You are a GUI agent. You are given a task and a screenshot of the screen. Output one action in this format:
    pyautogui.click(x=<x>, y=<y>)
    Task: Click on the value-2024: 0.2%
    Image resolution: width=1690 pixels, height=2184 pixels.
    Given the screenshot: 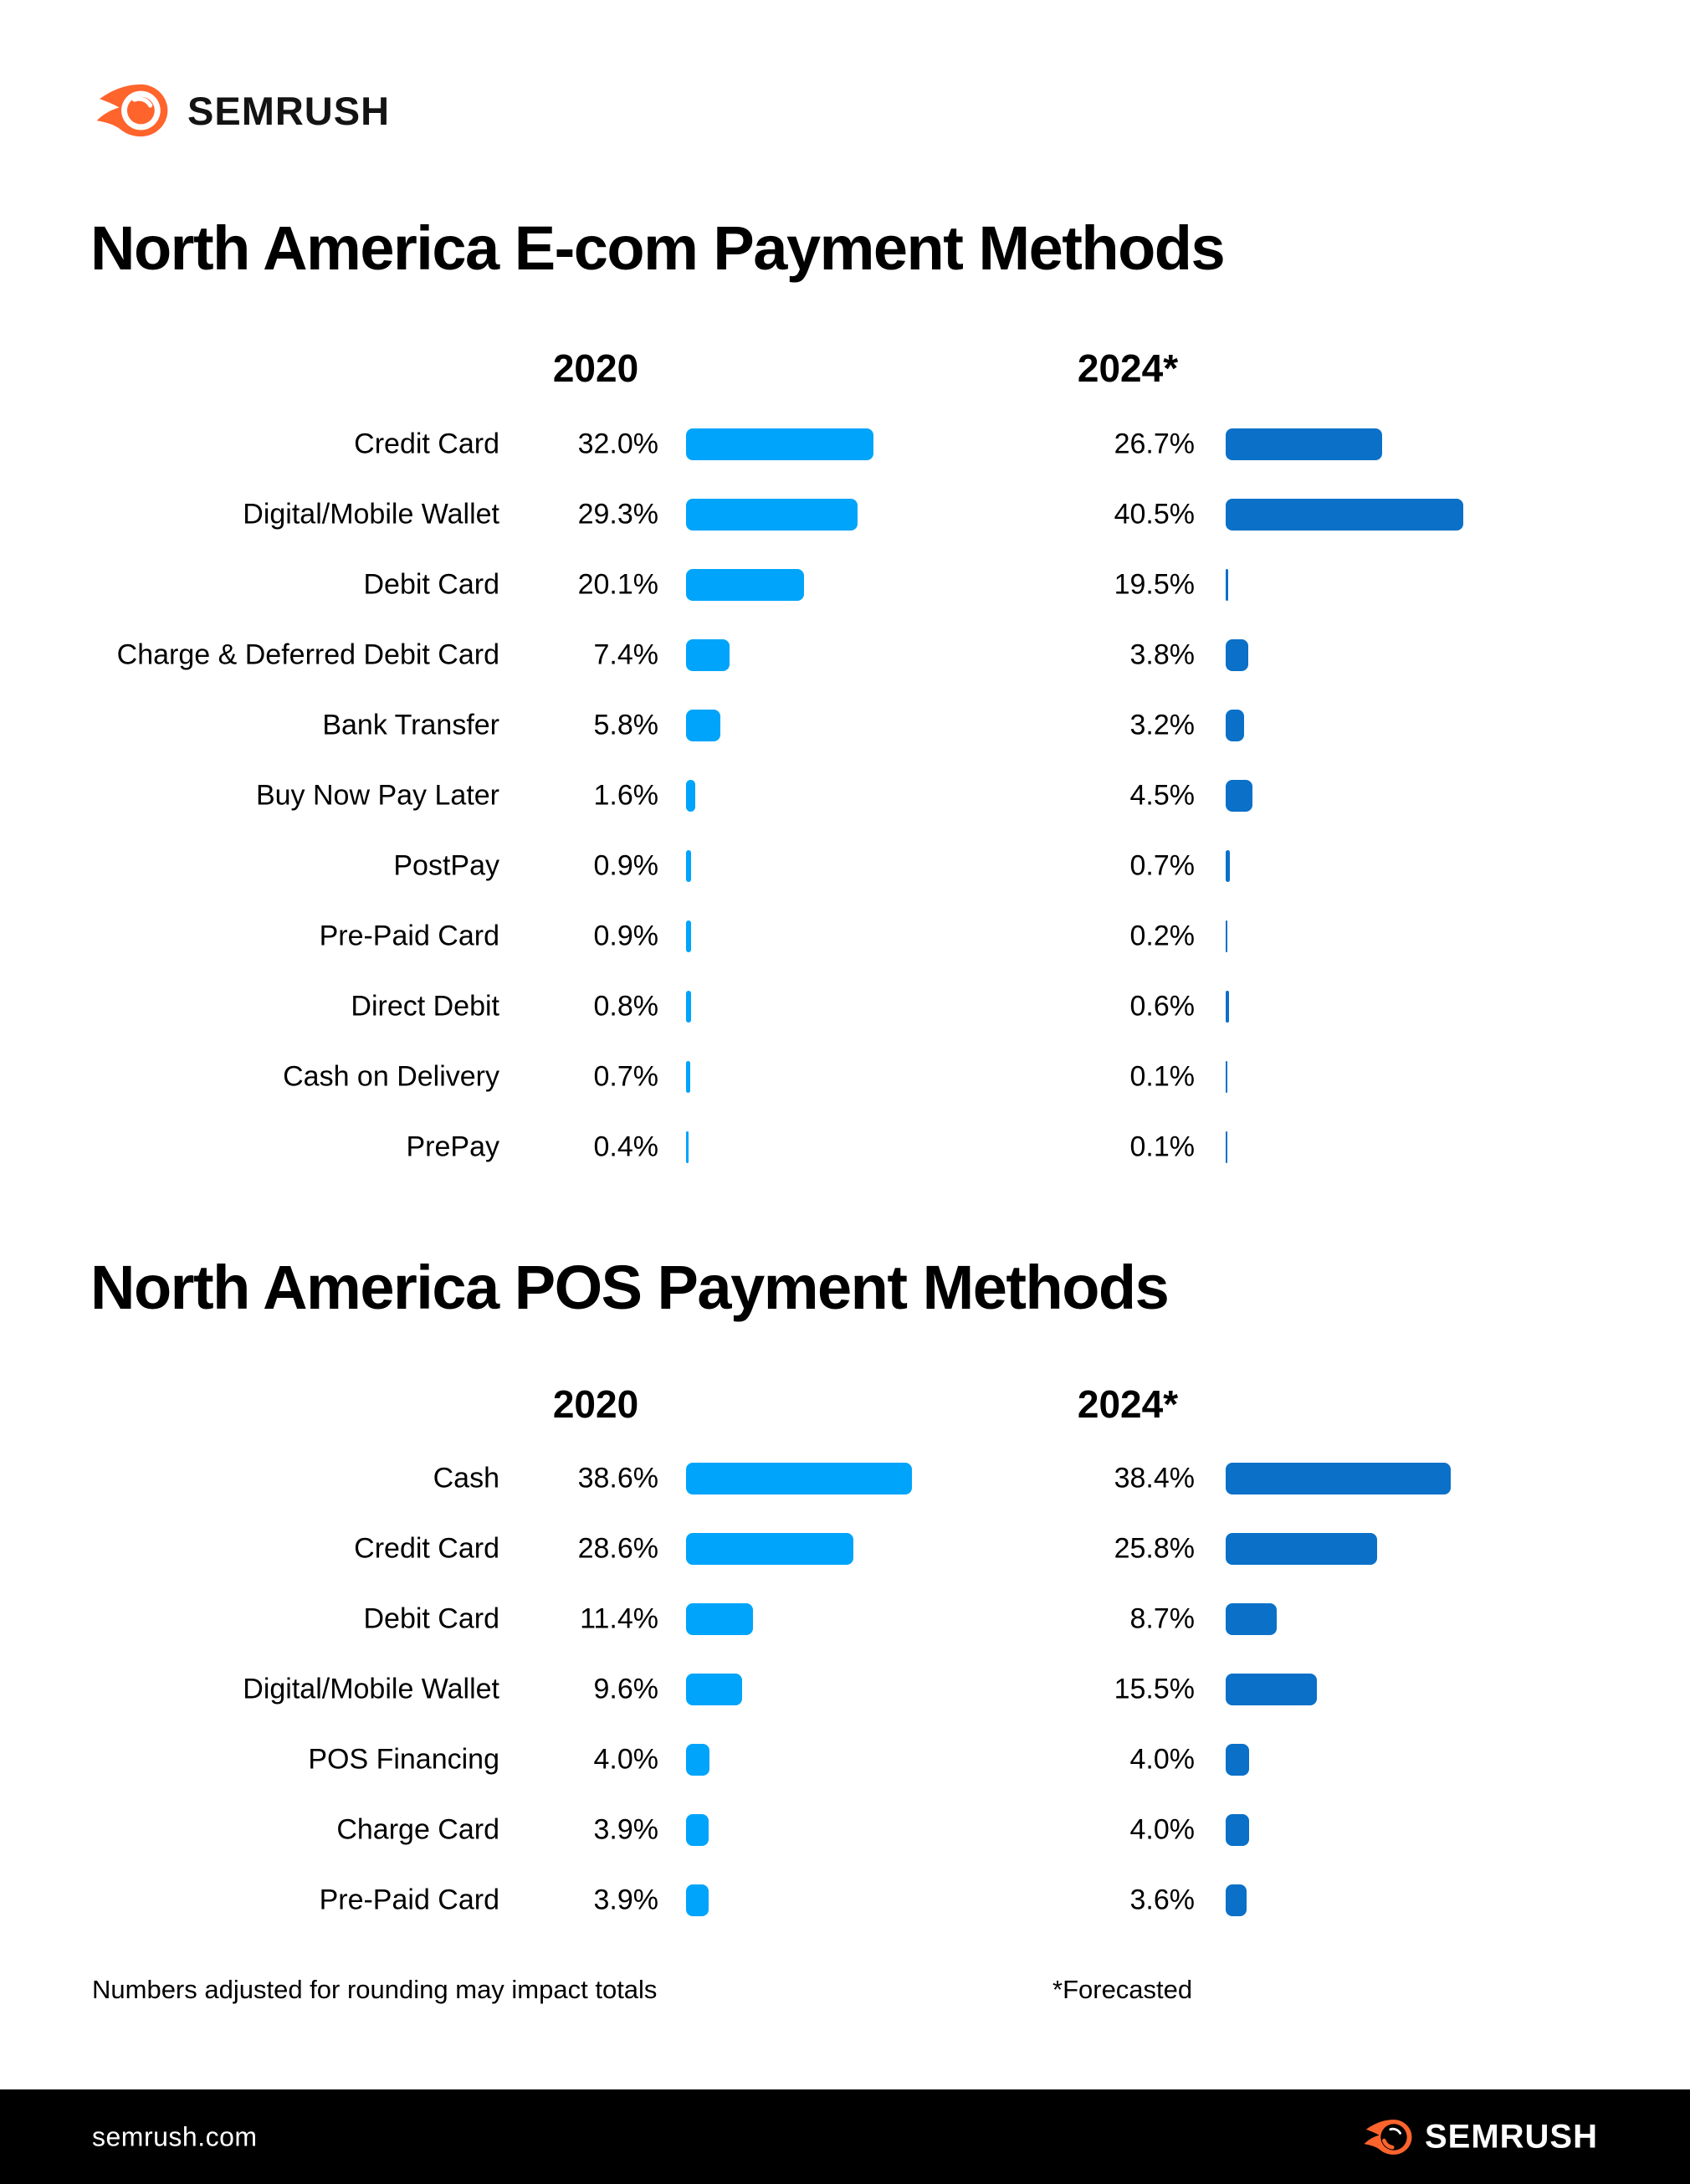 What is the action you would take?
    pyautogui.click(x=1162, y=936)
    